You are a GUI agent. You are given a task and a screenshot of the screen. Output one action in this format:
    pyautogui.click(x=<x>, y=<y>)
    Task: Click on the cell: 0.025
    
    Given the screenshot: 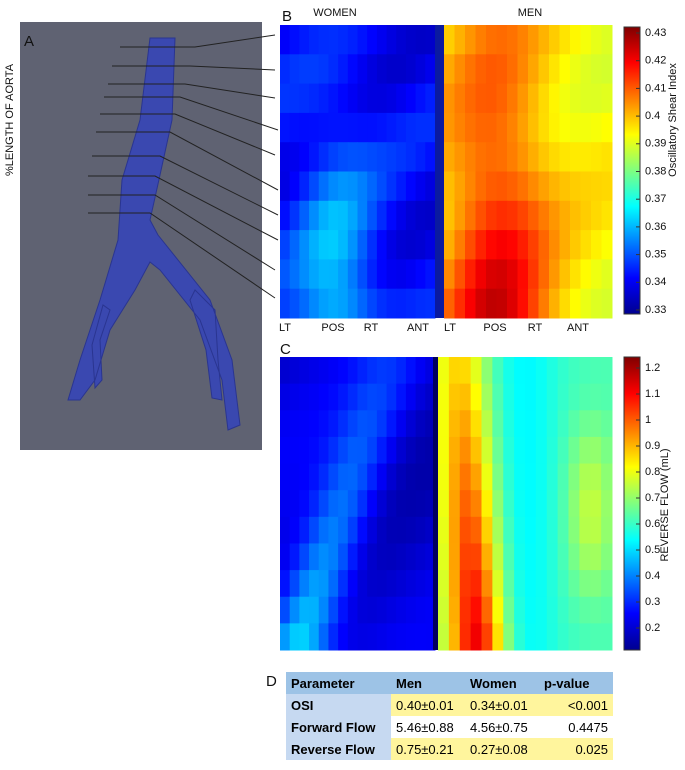 What is the action you would take?
    pyautogui.click(x=576, y=749)
    